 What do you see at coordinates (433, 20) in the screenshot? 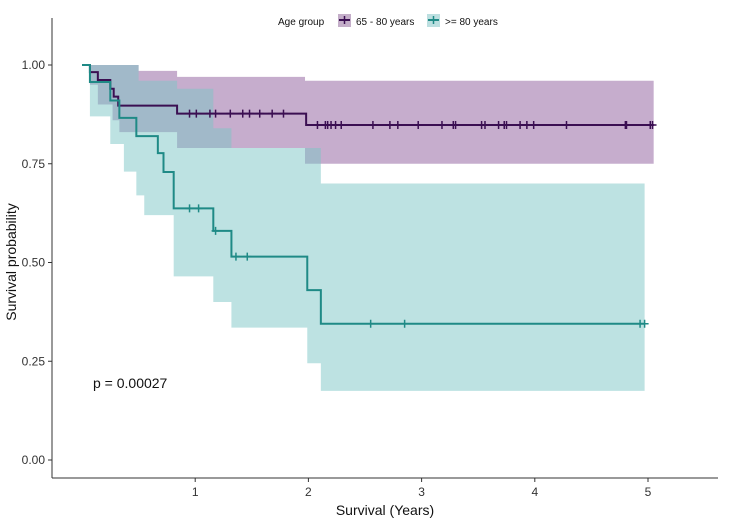
I see `legend-key-80-plus` at bounding box center [433, 20].